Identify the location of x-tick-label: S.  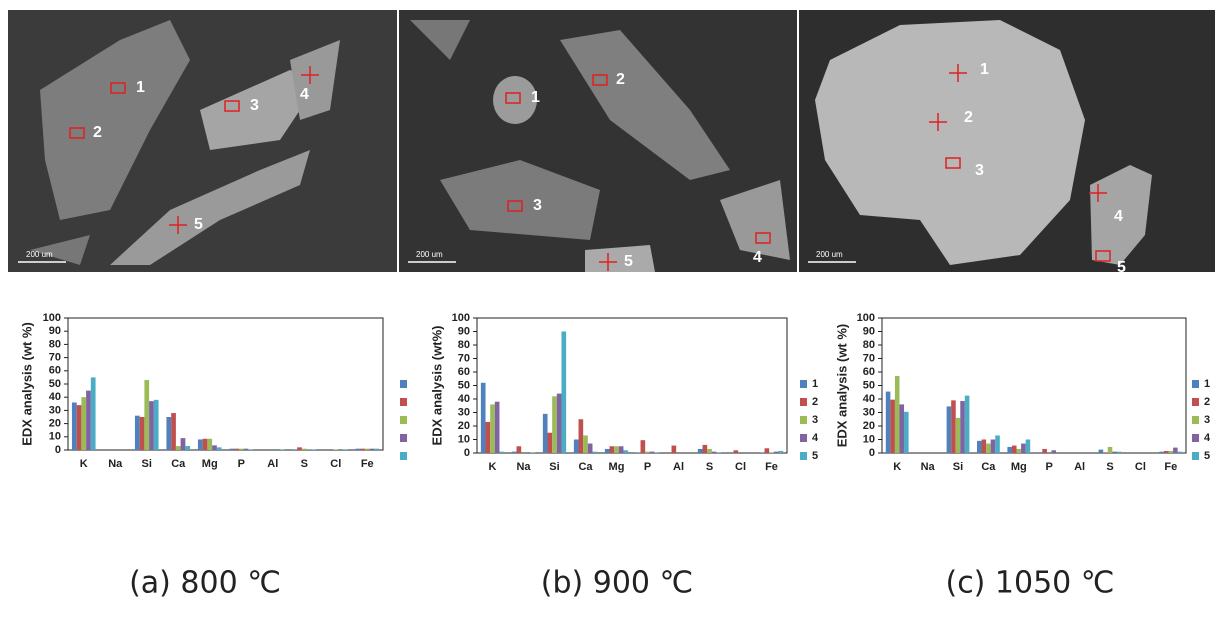
(1109, 467).